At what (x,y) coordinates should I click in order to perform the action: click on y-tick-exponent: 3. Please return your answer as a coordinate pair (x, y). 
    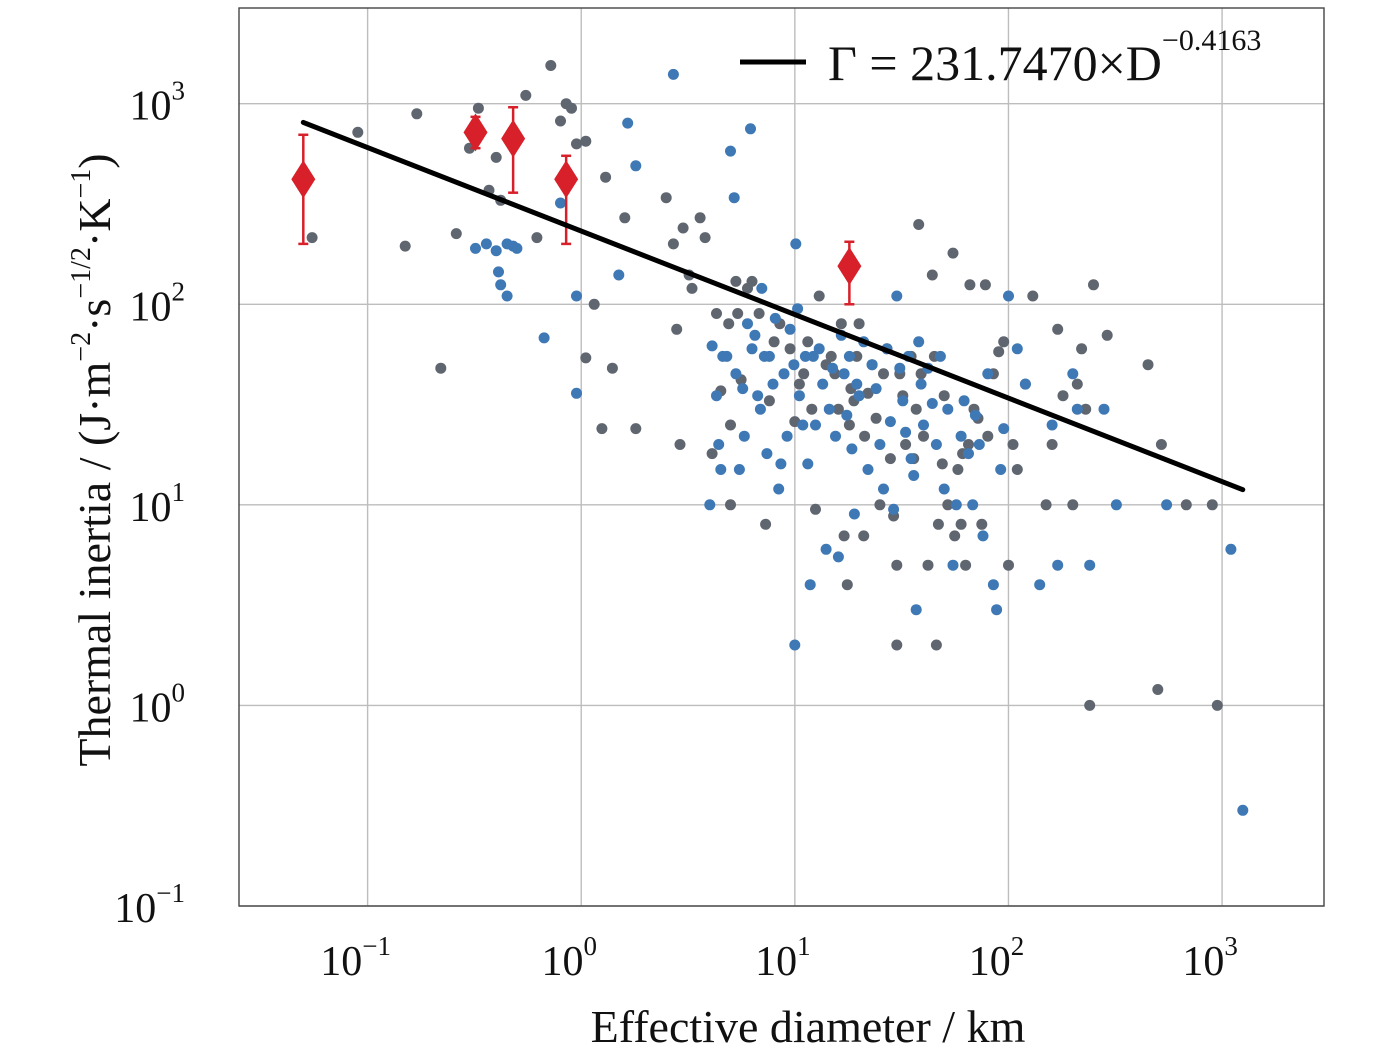
    Looking at the image, I should click on (179, 91).